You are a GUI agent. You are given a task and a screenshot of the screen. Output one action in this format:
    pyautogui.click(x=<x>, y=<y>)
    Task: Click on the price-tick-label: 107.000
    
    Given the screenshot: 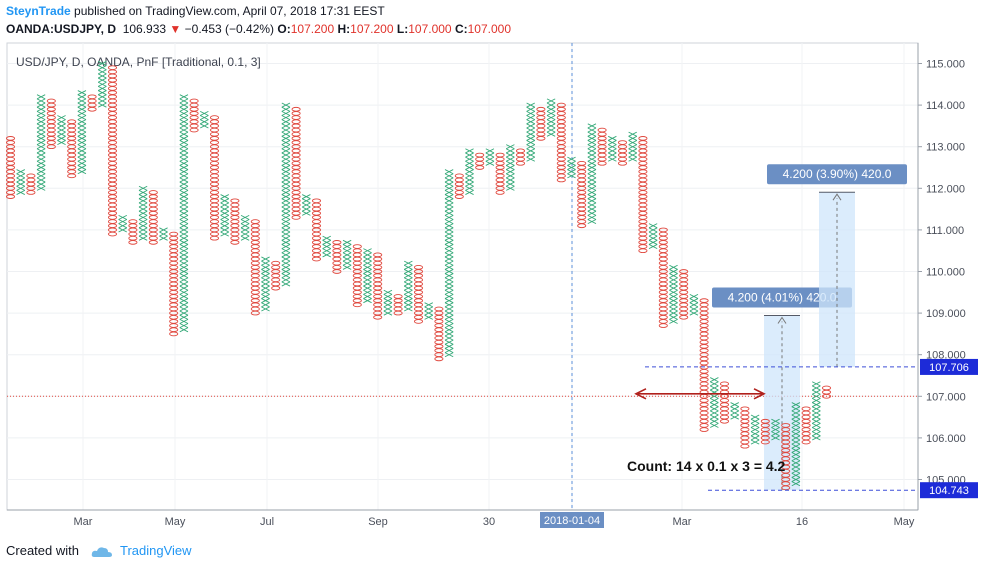 What is the action you would take?
    pyautogui.click(x=946, y=397)
    